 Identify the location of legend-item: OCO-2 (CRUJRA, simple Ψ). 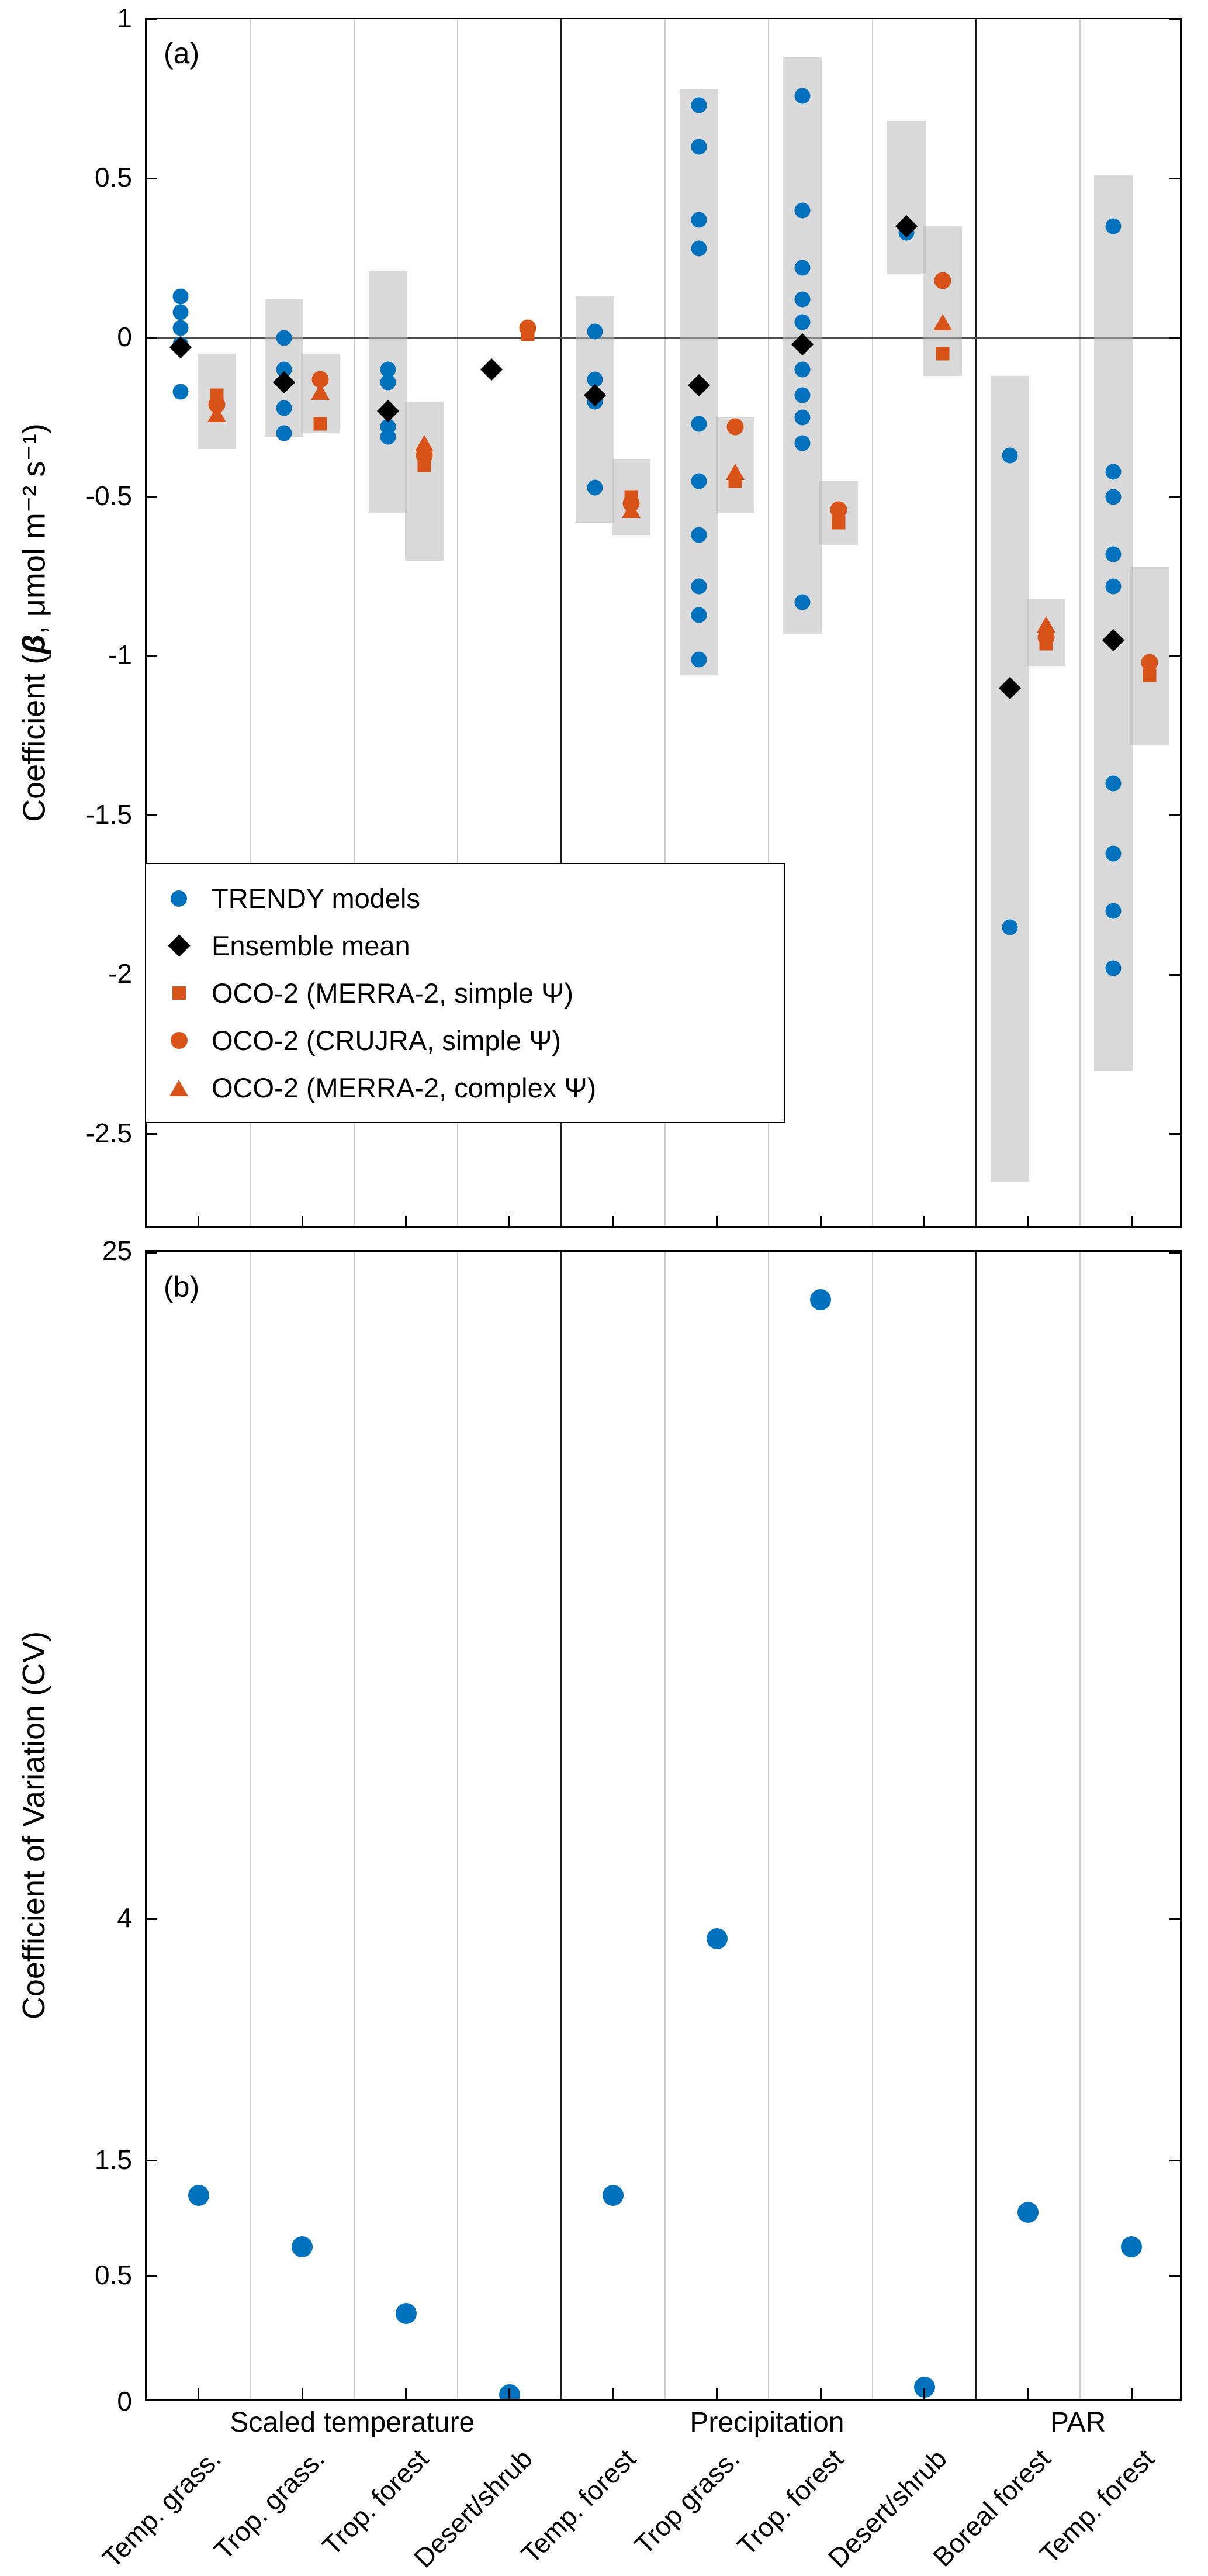
(465, 1040).